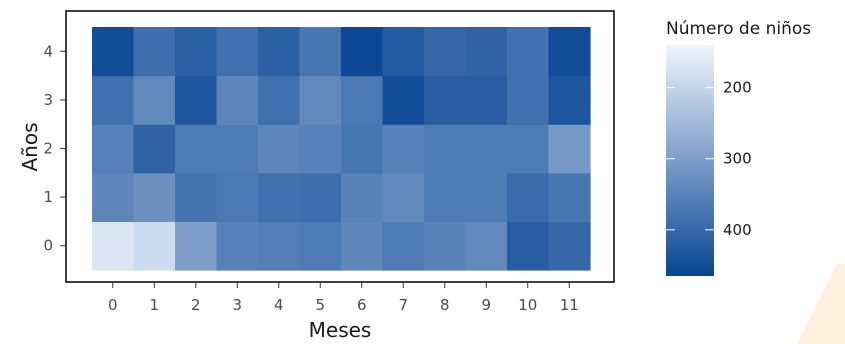 The width and height of the screenshot is (845, 344). What do you see at coordinates (320, 305) in the screenshot?
I see `x-tick-label: 5` at bounding box center [320, 305].